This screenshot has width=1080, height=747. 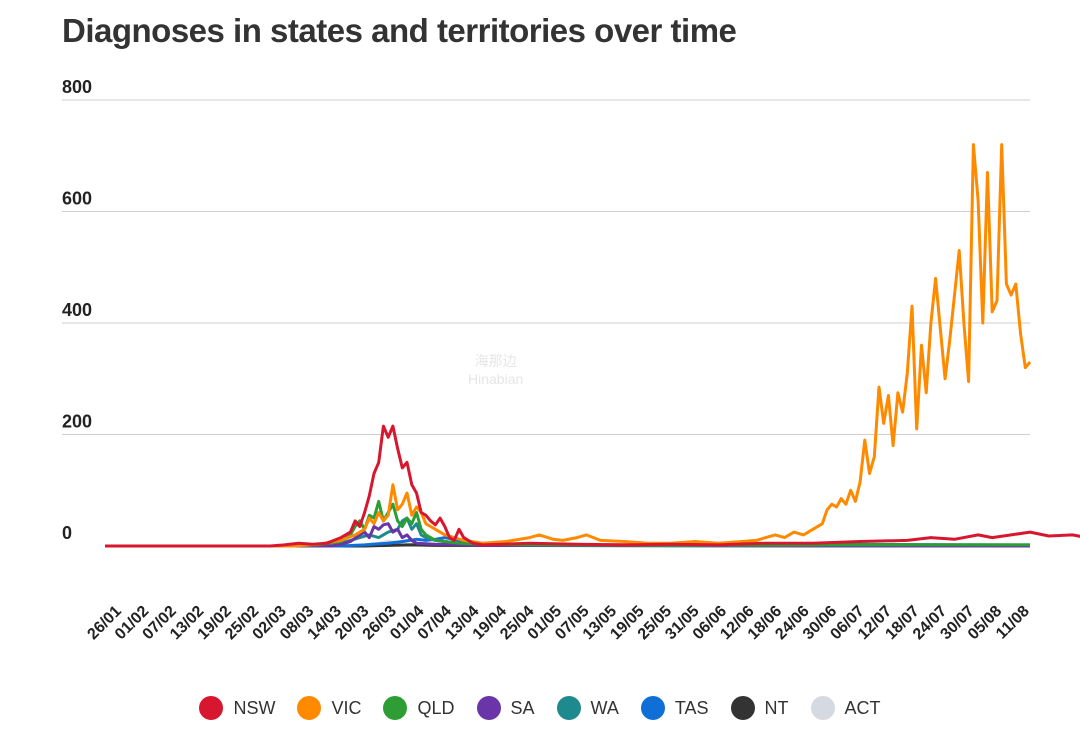 What do you see at coordinates (568, 535) in the screenshot?
I see `series-line-sa` at bounding box center [568, 535].